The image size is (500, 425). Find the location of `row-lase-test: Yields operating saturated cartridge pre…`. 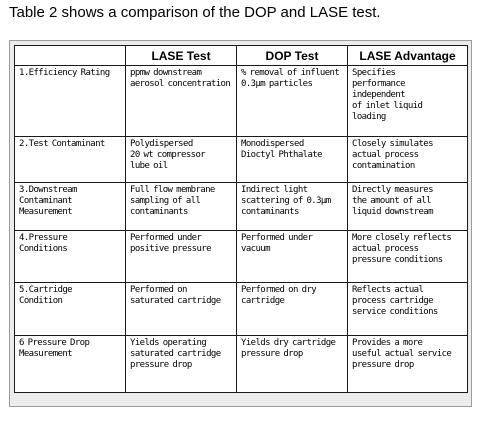

row-lase-test: Yields operating saturated cartridge pre… is located at coordinates (181, 364).